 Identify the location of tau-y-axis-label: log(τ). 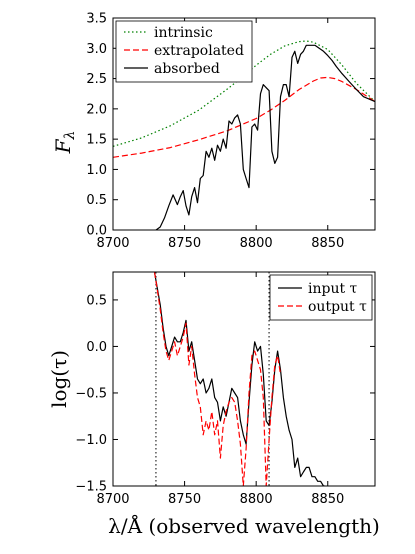
(59, 379).